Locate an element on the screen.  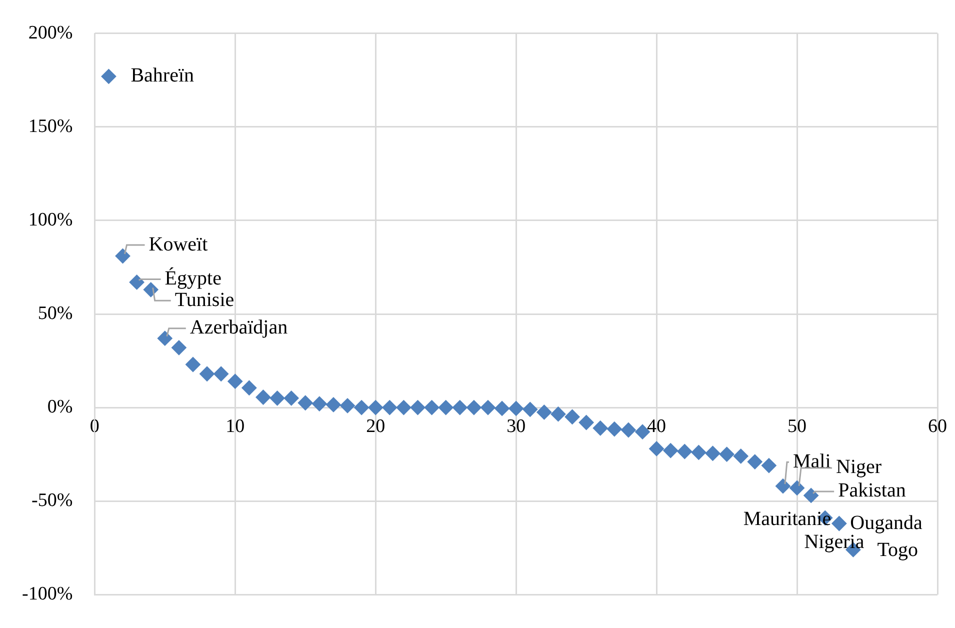
annotation: Mali is located at coordinates (812, 461).